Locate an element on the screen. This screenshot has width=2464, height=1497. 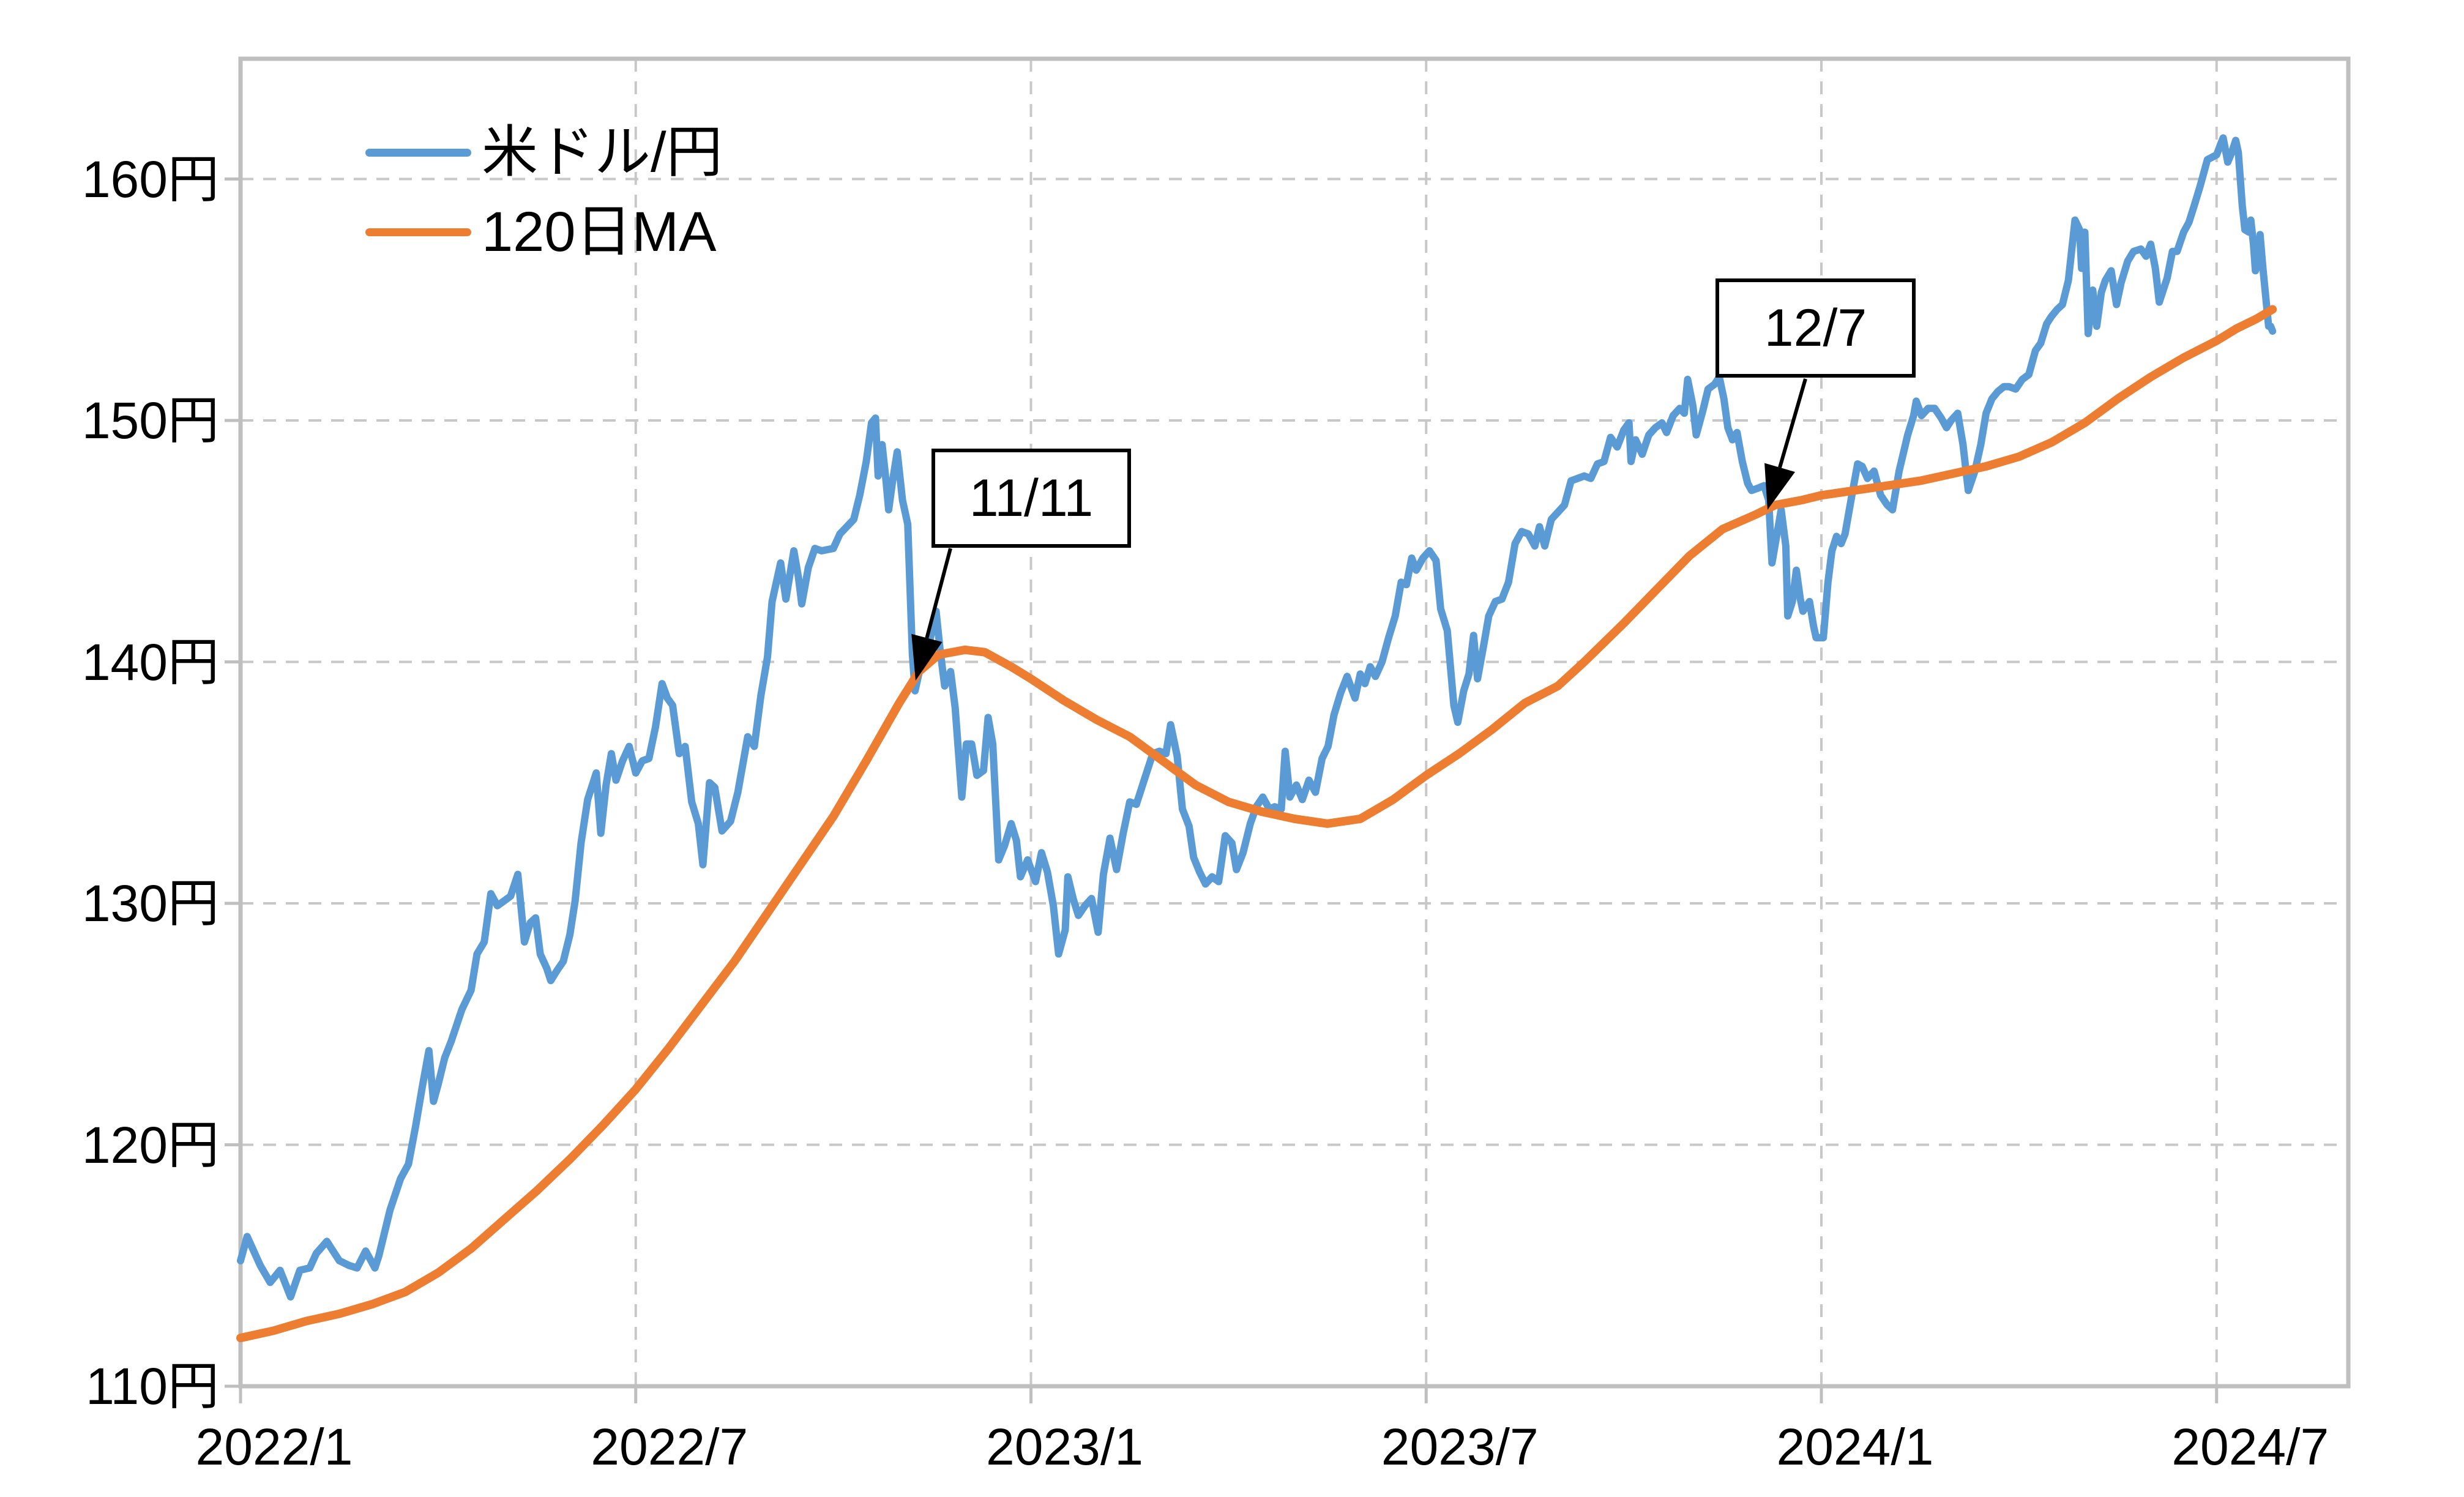
legend-item-usdjpy: 米ドル/円 is located at coordinates (544, 152).